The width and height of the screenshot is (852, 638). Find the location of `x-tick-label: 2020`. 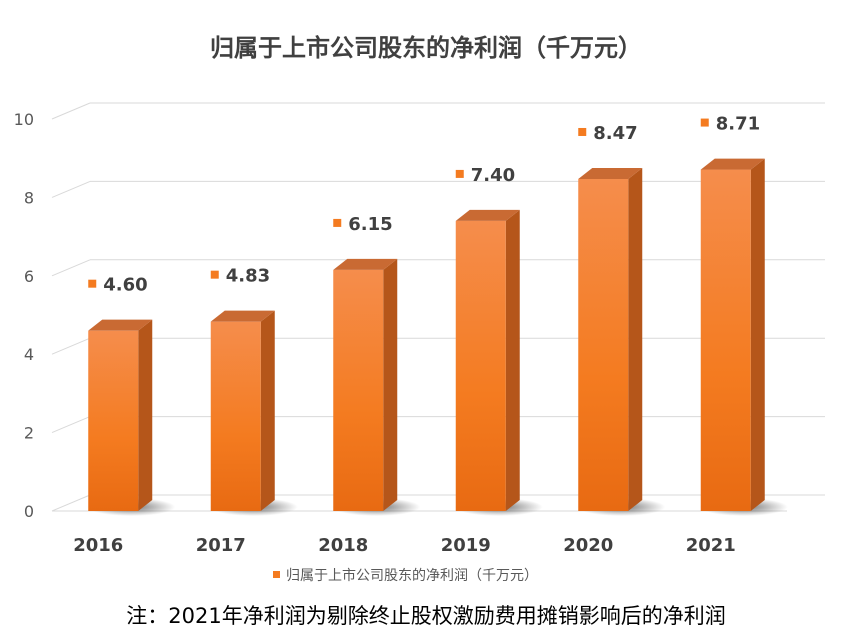

x-tick-label: 2020 is located at coordinates (588, 545).